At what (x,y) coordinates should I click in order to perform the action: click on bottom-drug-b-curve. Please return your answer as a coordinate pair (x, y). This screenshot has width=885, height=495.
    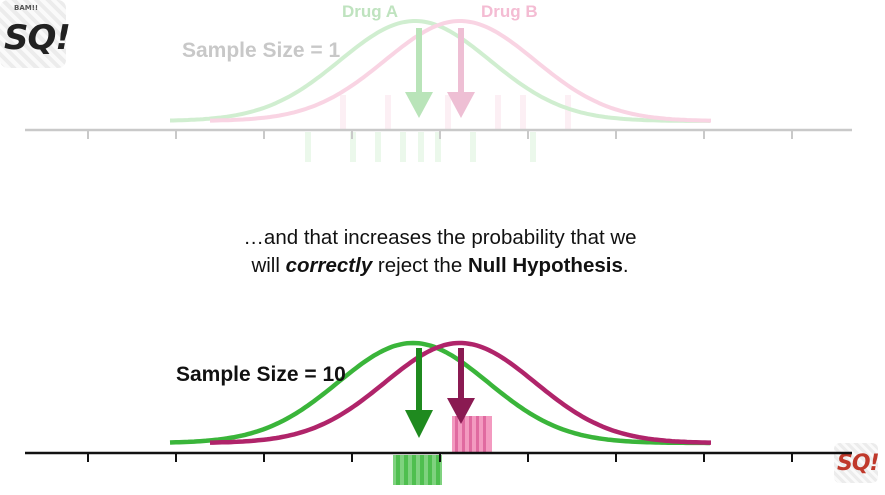
    Looking at the image, I should click on (460, 392).